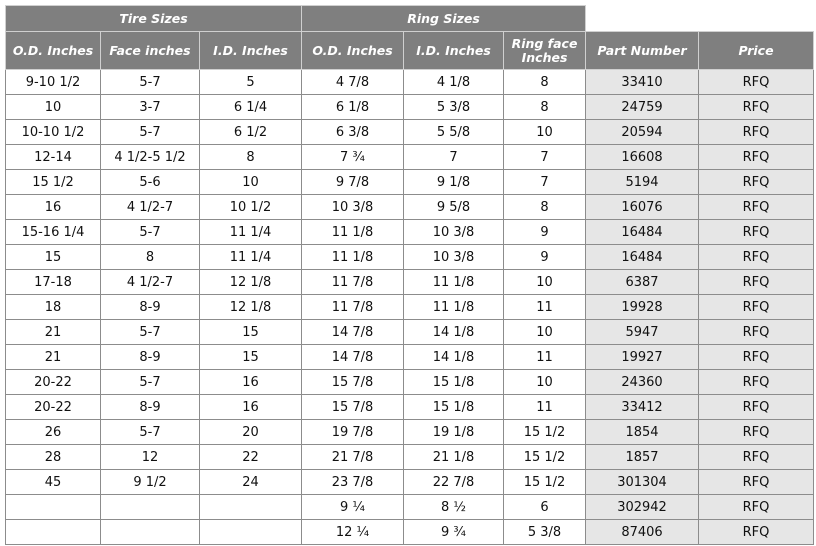 This screenshot has height=546, width=816. Describe the element at coordinates (250, 82) in the screenshot. I see `table-cell: 5` at that location.